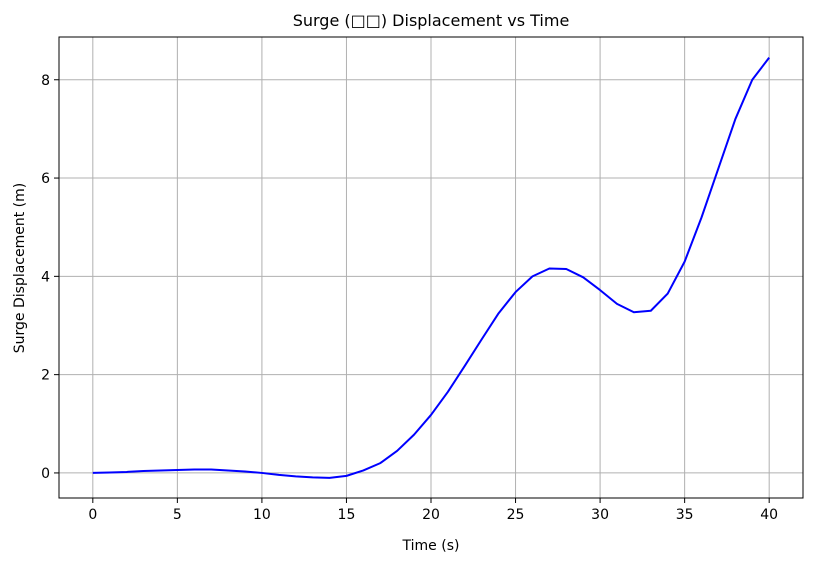  Describe the element at coordinates (177, 515) in the screenshot. I see `x-tick-label: 5` at that location.